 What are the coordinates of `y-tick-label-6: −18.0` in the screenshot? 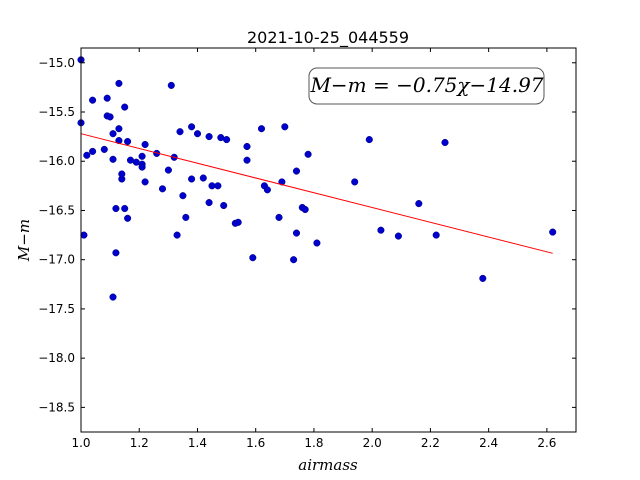 It's located at (56, 358).